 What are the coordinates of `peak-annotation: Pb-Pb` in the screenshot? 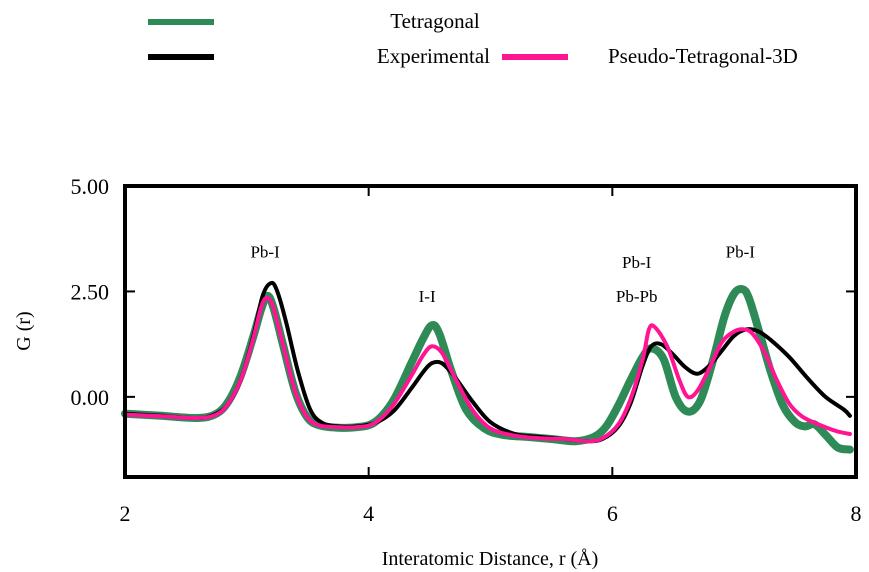 It's located at (637, 296).